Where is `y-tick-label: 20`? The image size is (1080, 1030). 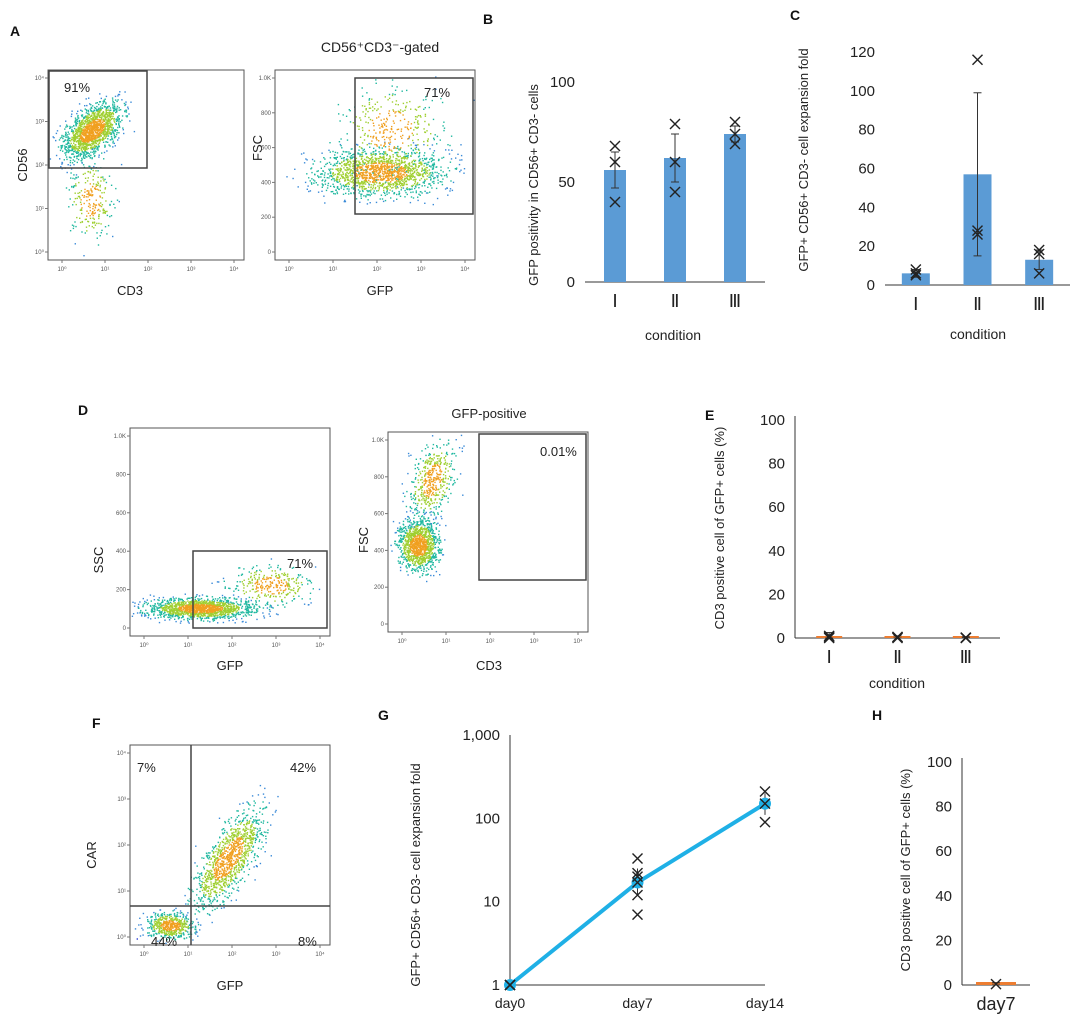 y-tick-label: 20 is located at coordinates (943, 940).